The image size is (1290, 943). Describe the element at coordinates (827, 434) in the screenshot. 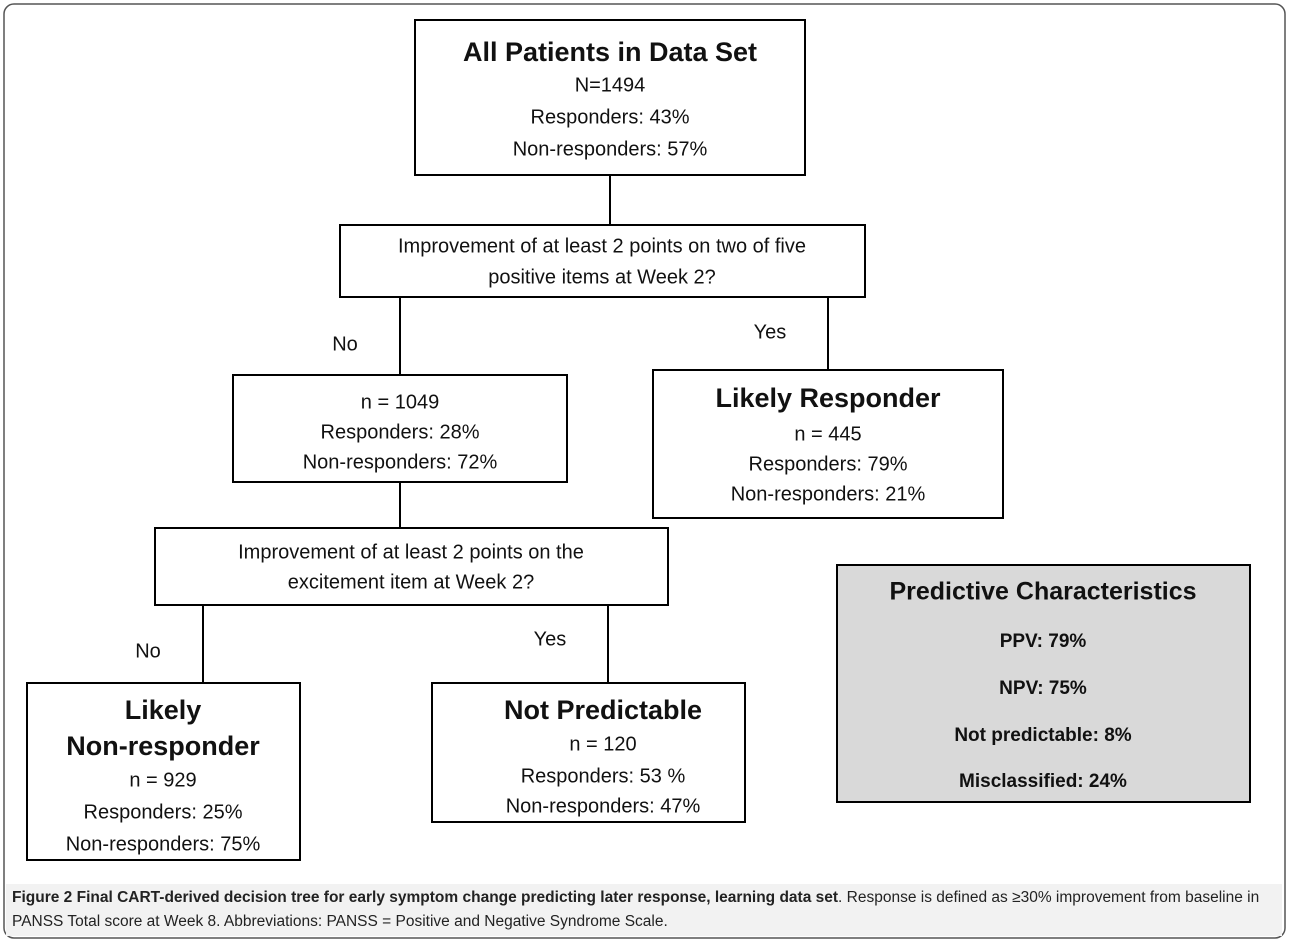

I see `node-line: n = 445` at that location.